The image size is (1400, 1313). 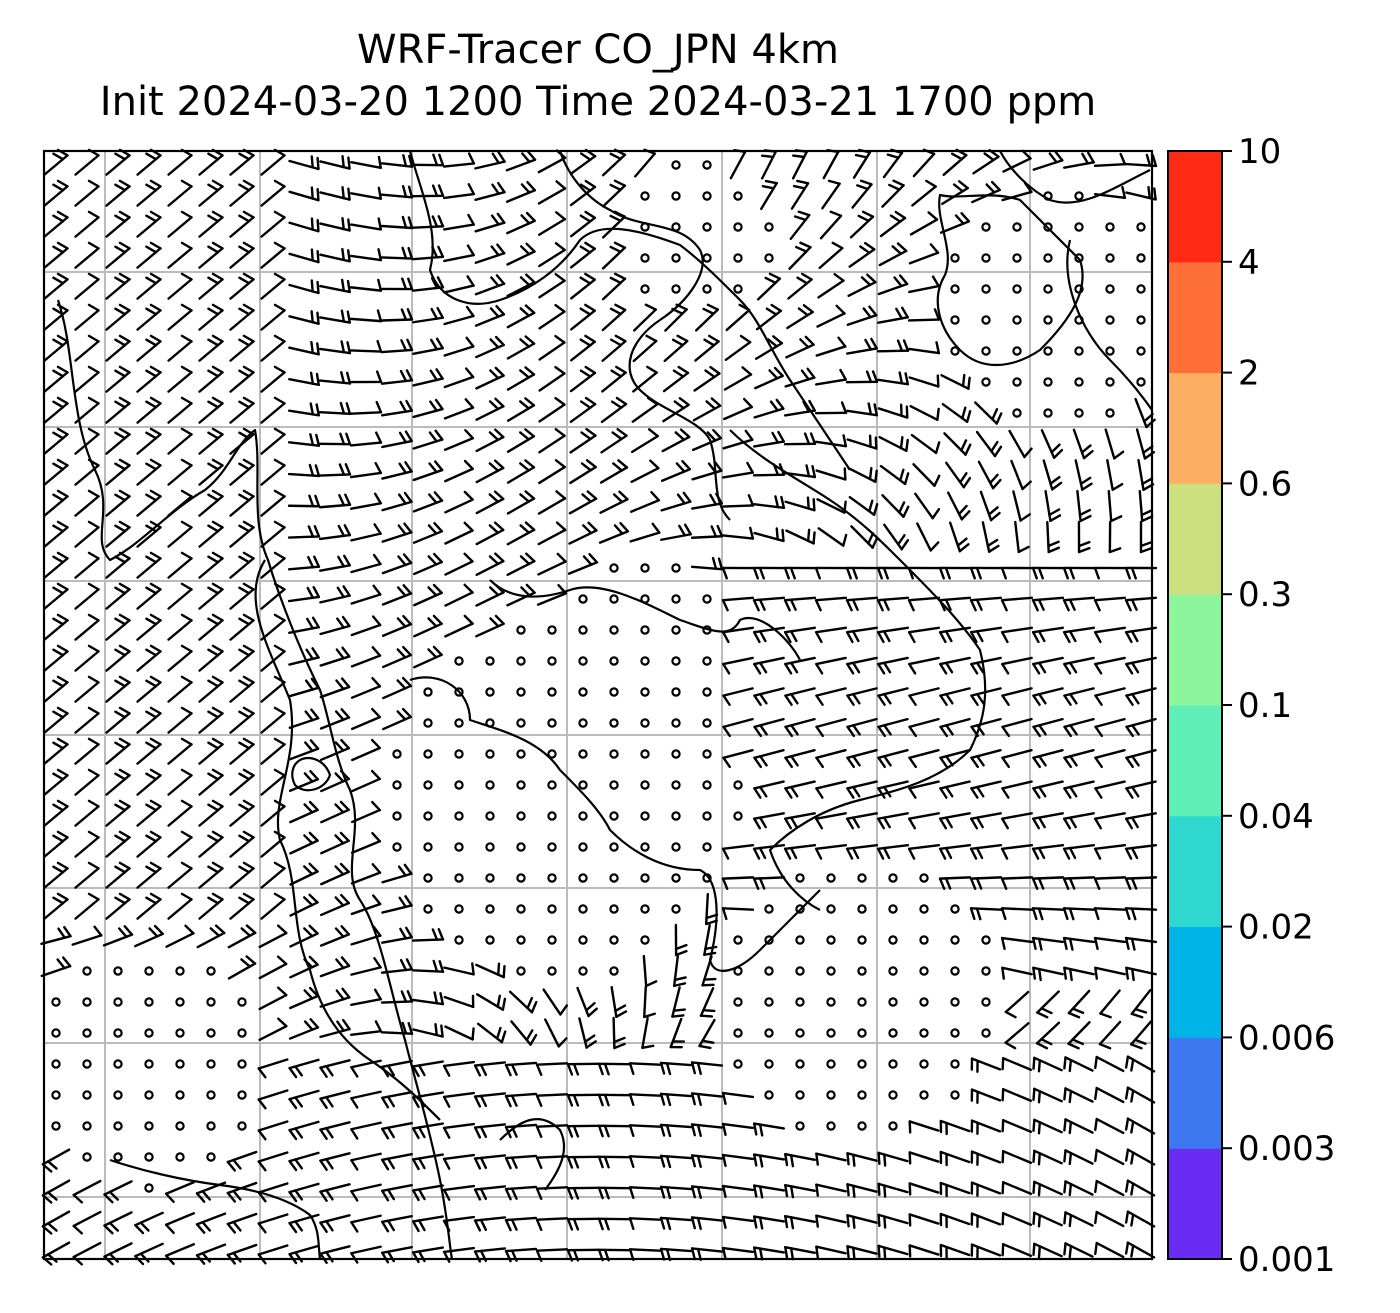 I want to click on colorbar-segment, so click(x=1195, y=650).